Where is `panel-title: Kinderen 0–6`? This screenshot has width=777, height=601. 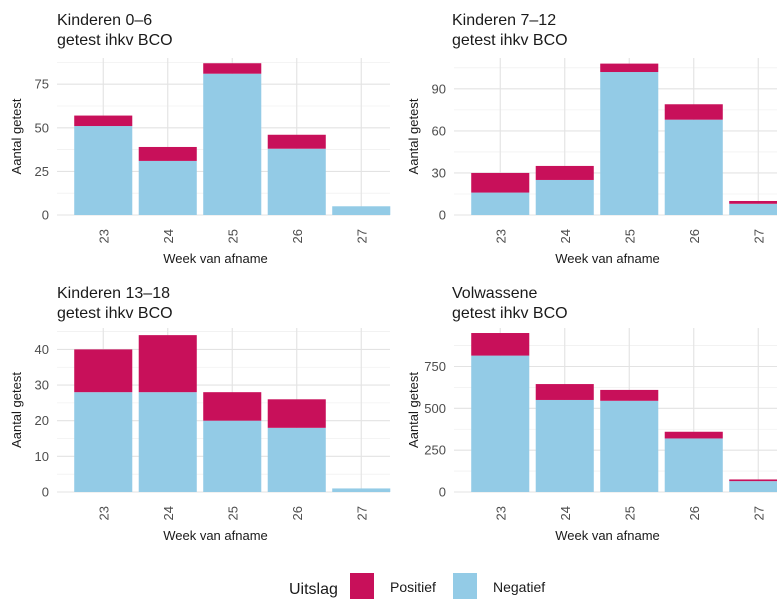 panel-title: Kinderen 0–6 is located at coordinates (104, 20).